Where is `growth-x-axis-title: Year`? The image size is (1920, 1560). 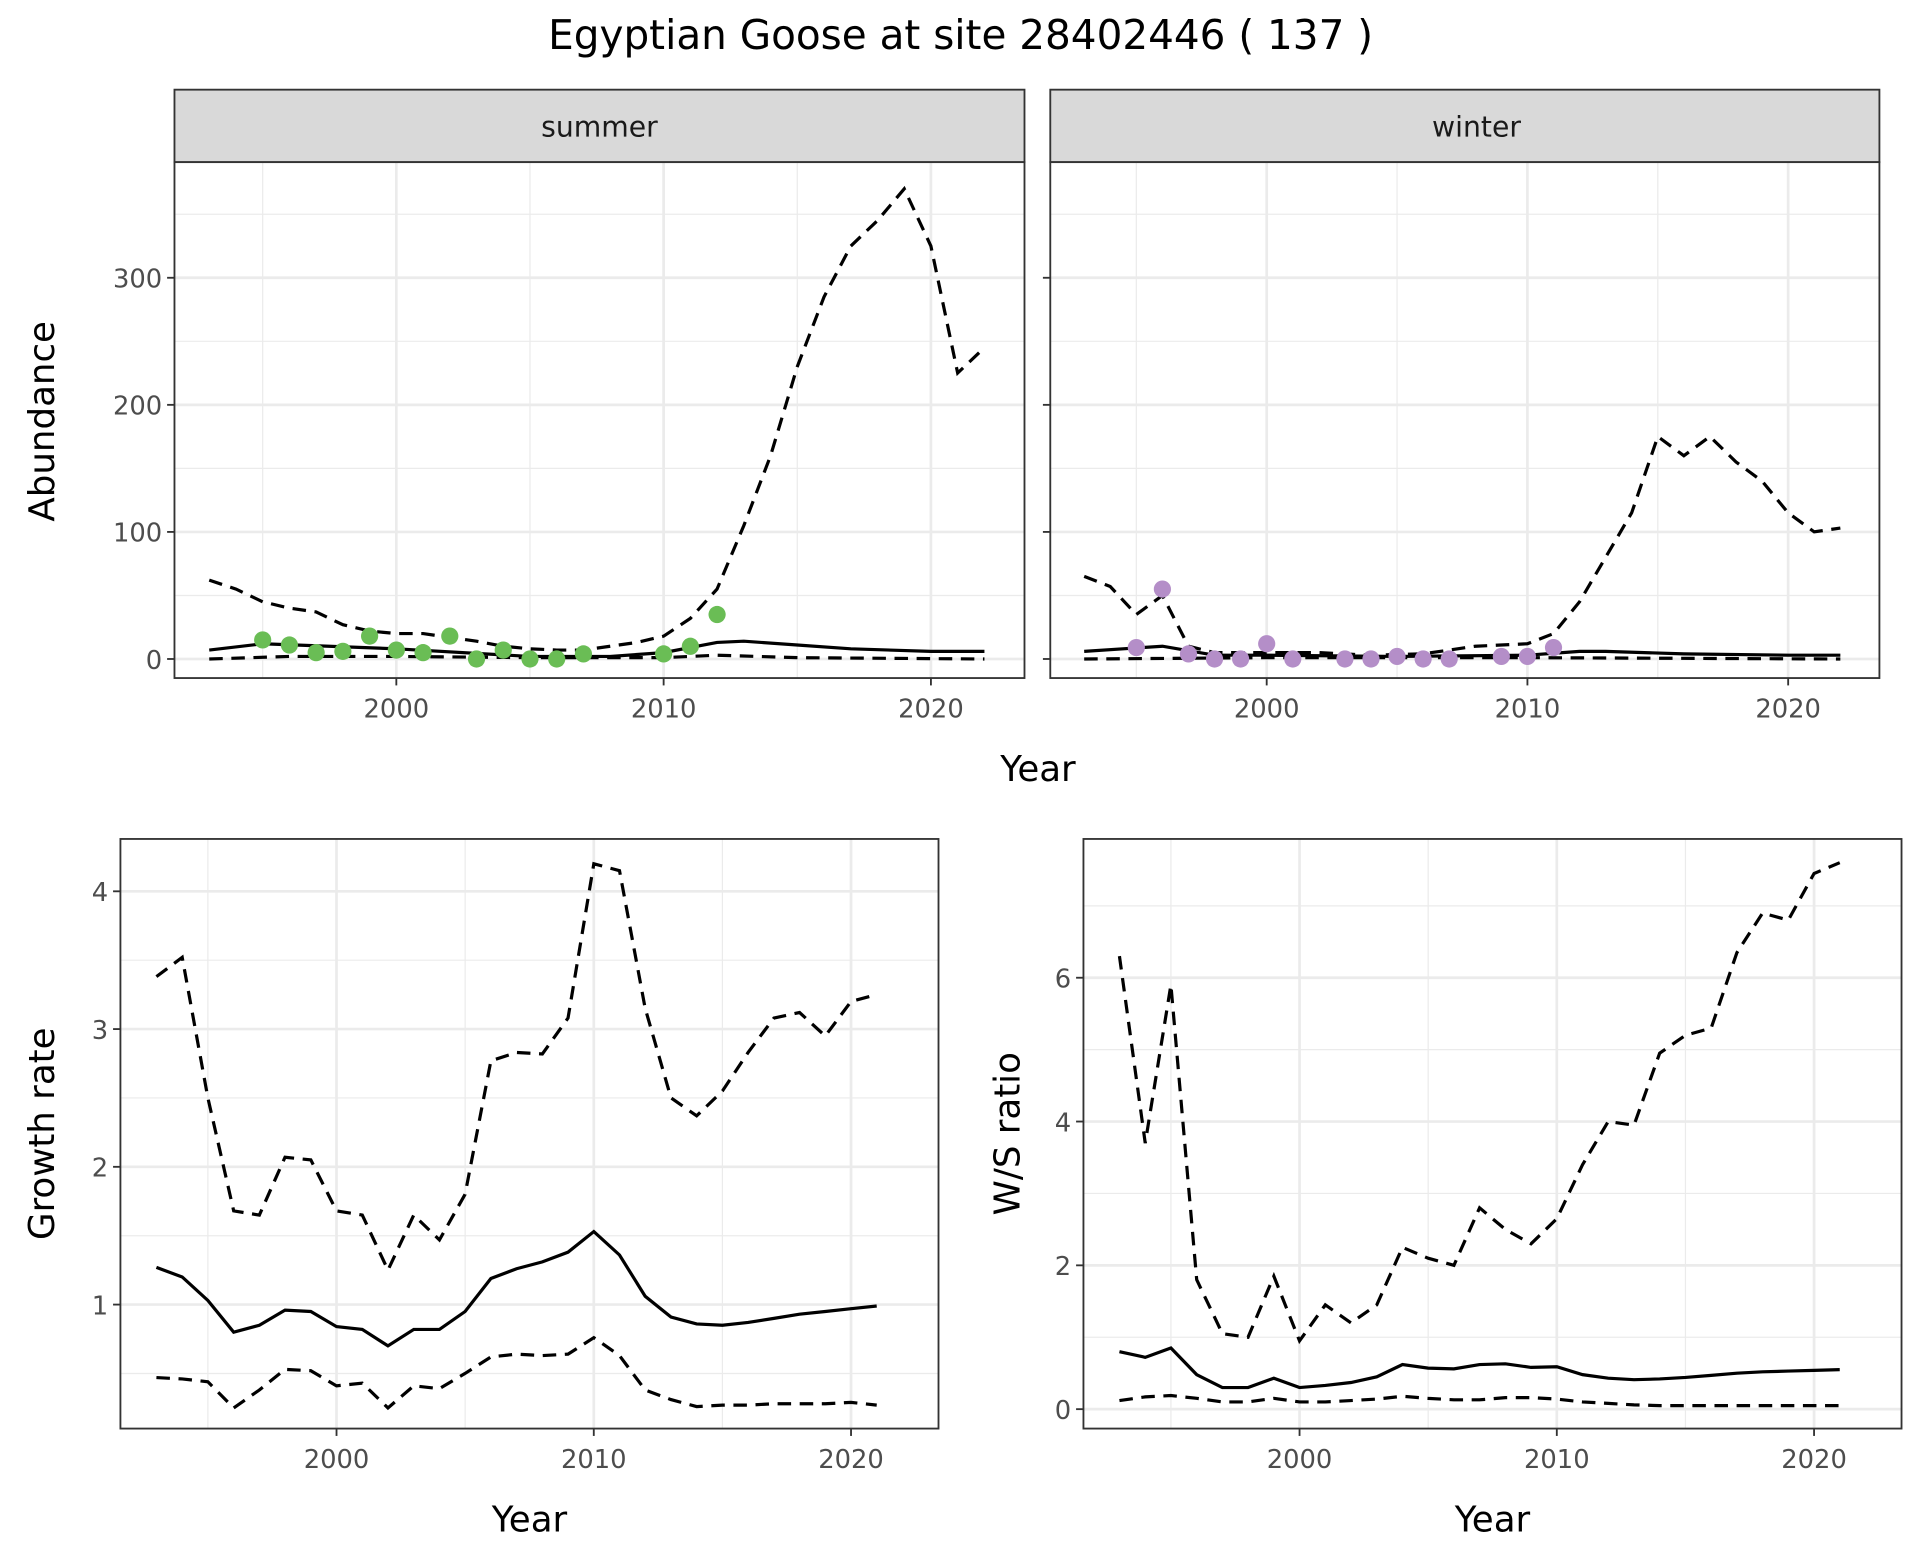
growth-x-axis-title: Year is located at coordinates (529, 1520).